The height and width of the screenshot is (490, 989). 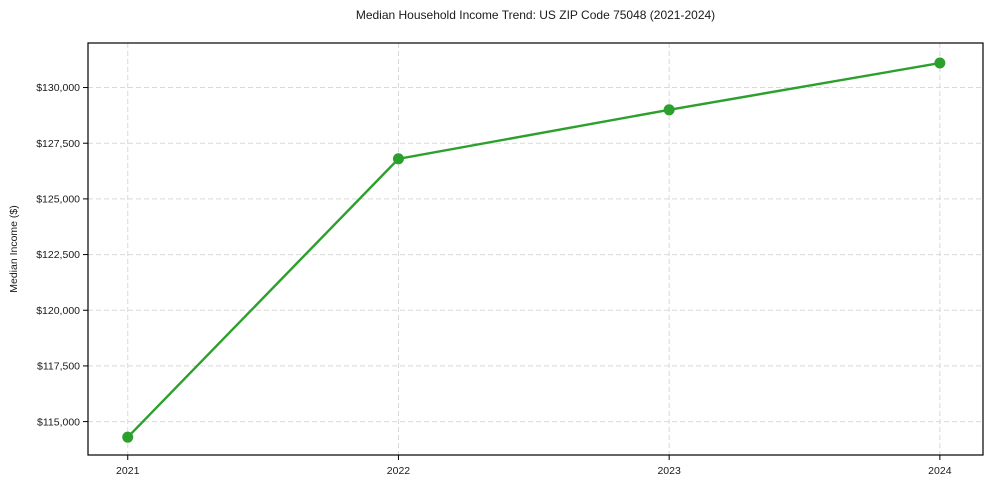 What do you see at coordinates (669, 471) in the screenshot?
I see `x-tick-label: 2023` at bounding box center [669, 471].